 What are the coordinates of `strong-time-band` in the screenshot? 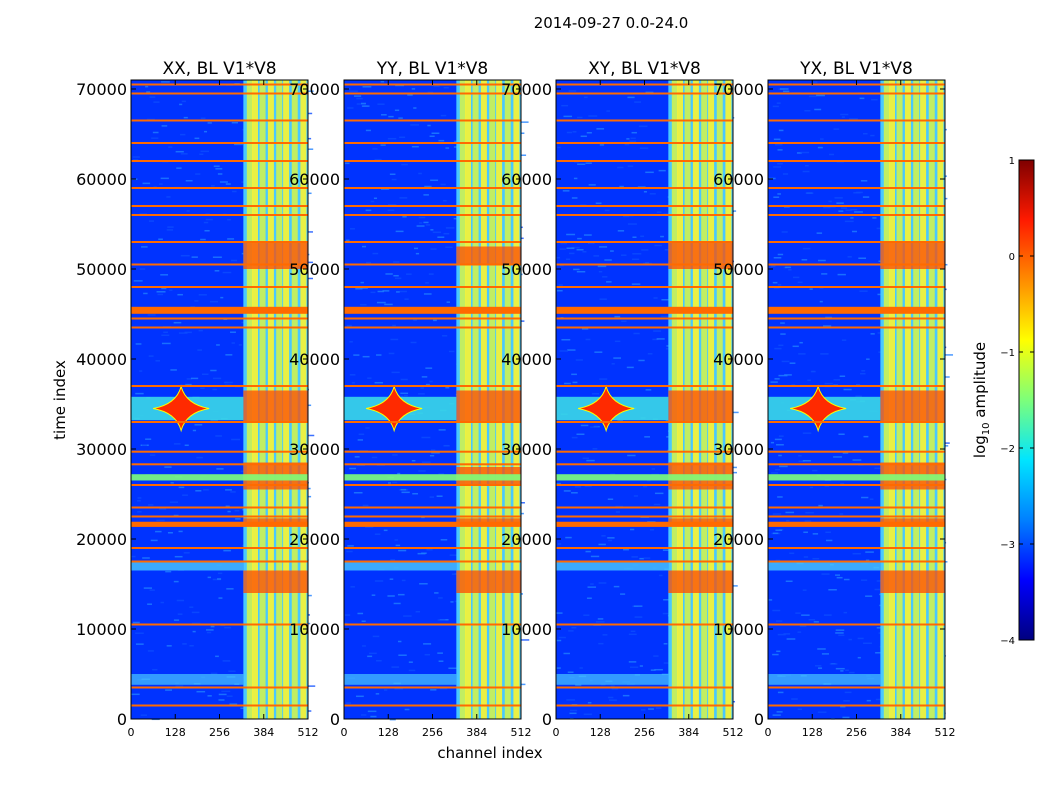 It's located at (912, 581).